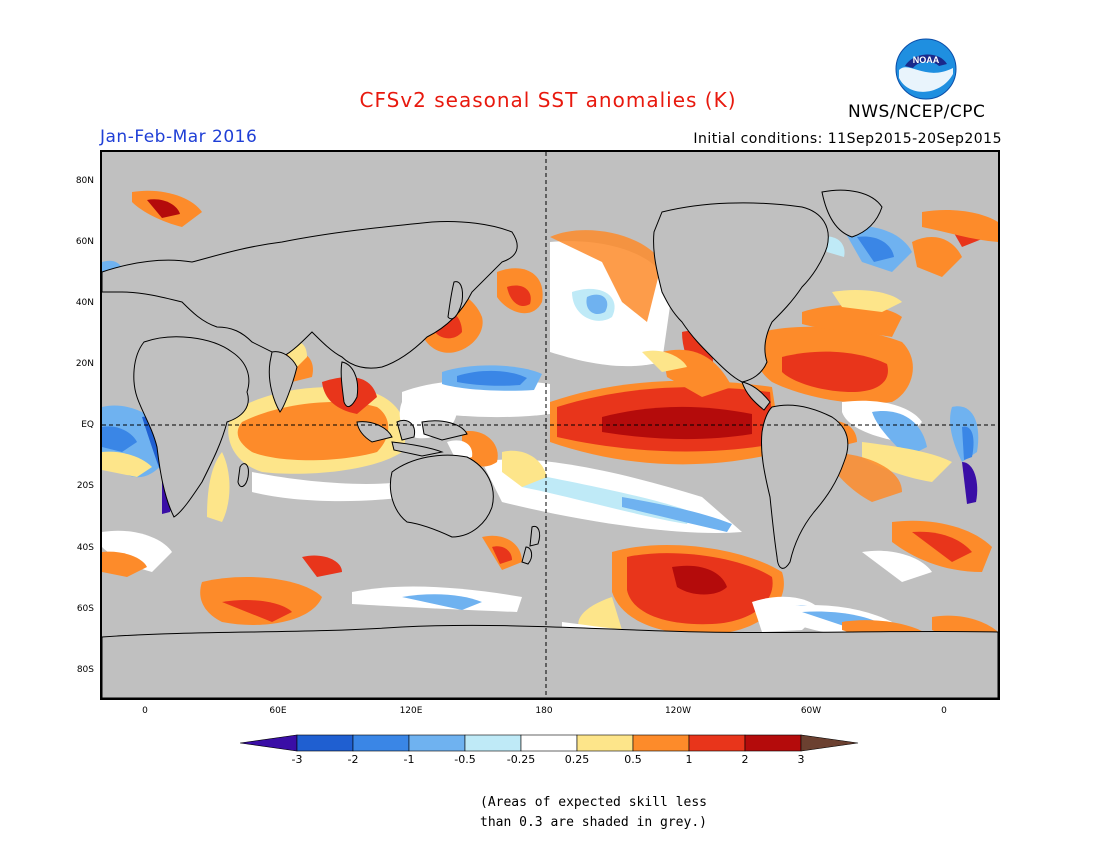  I want to click on lat-label-eq: EQ, so click(87, 425).